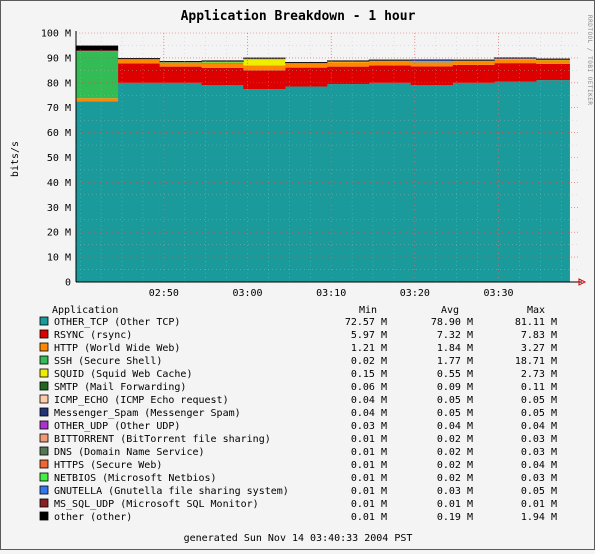 Image resolution: width=595 pixels, height=554 pixels. What do you see at coordinates (117, 322) in the screenshot?
I see `legend-series-name: OTHER_TCP (Other TCP)` at bounding box center [117, 322].